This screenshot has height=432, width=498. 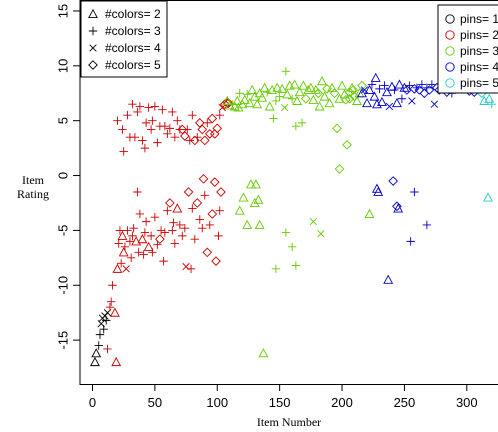 I want to click on legend-box, so click(x=467, y=49).